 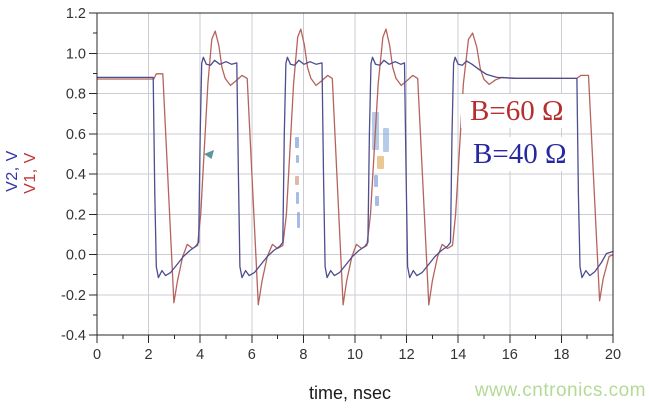 I want to click on y-tick-label: 0.4, so click(x=76, y=175).